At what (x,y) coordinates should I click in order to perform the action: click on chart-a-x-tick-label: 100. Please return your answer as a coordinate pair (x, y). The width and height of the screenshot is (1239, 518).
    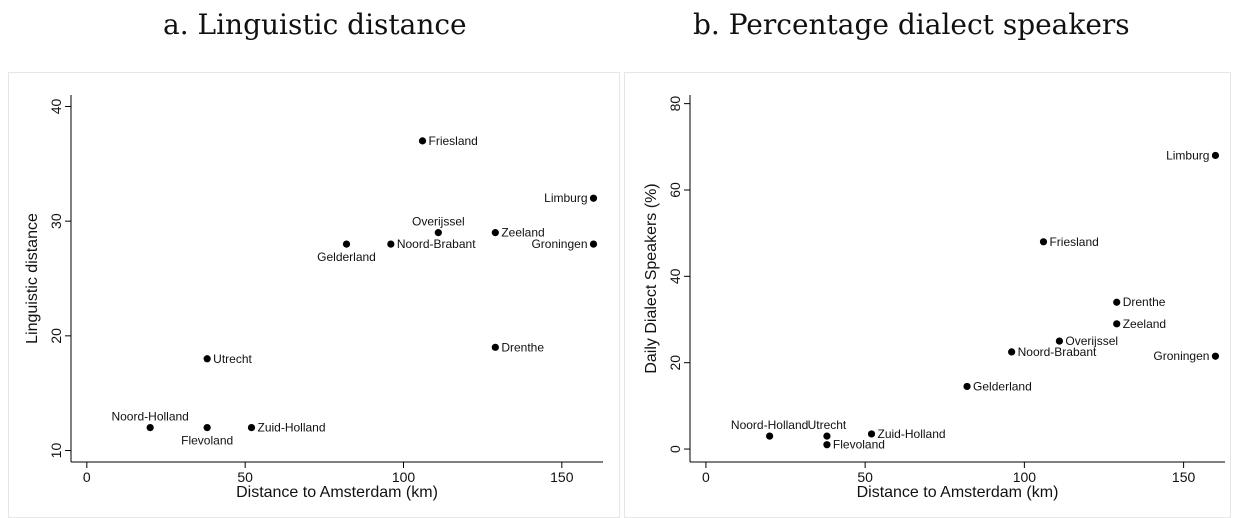
    Looking at the image, I should click on (404, 477).